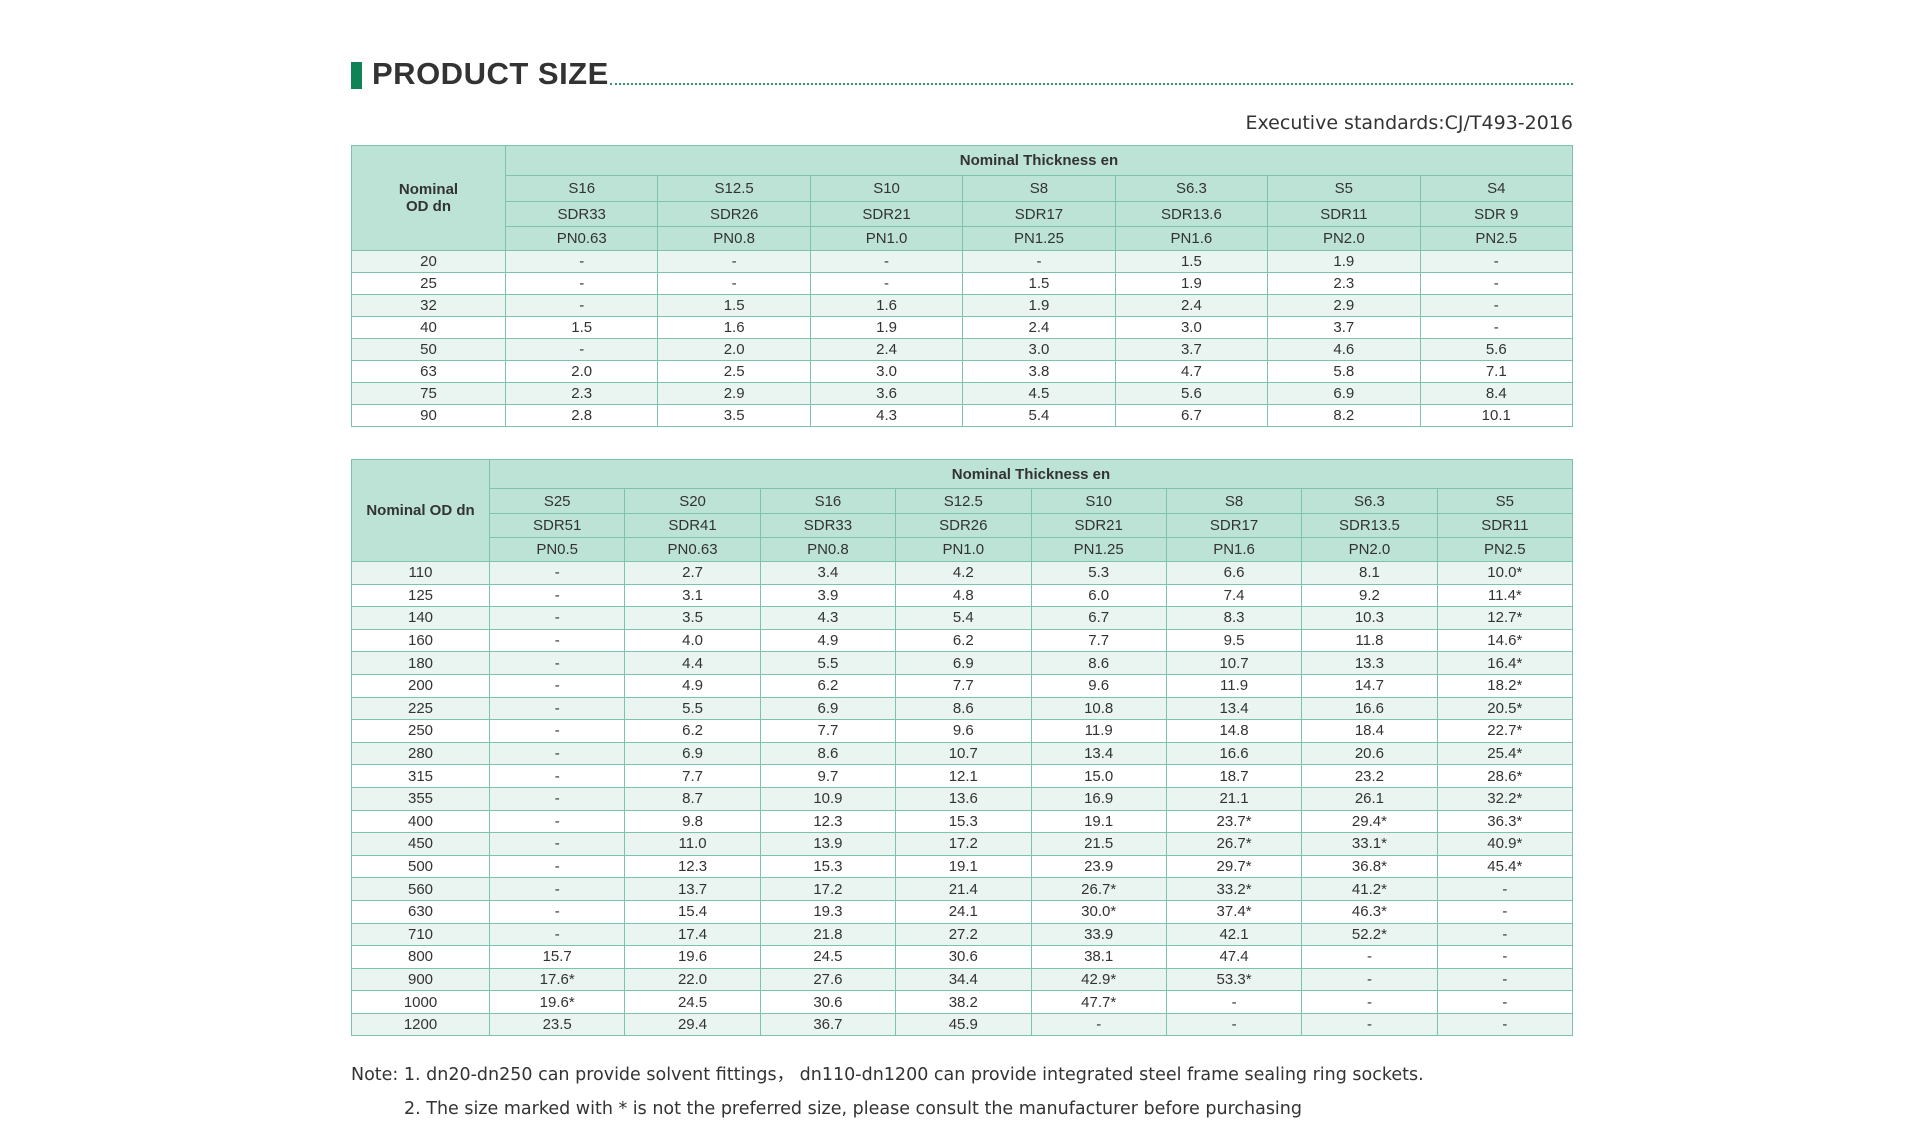 The height and width of the screenshot is (1134, 1920). I want to click on thickness-cell: 4.6, so click(1344, 349).